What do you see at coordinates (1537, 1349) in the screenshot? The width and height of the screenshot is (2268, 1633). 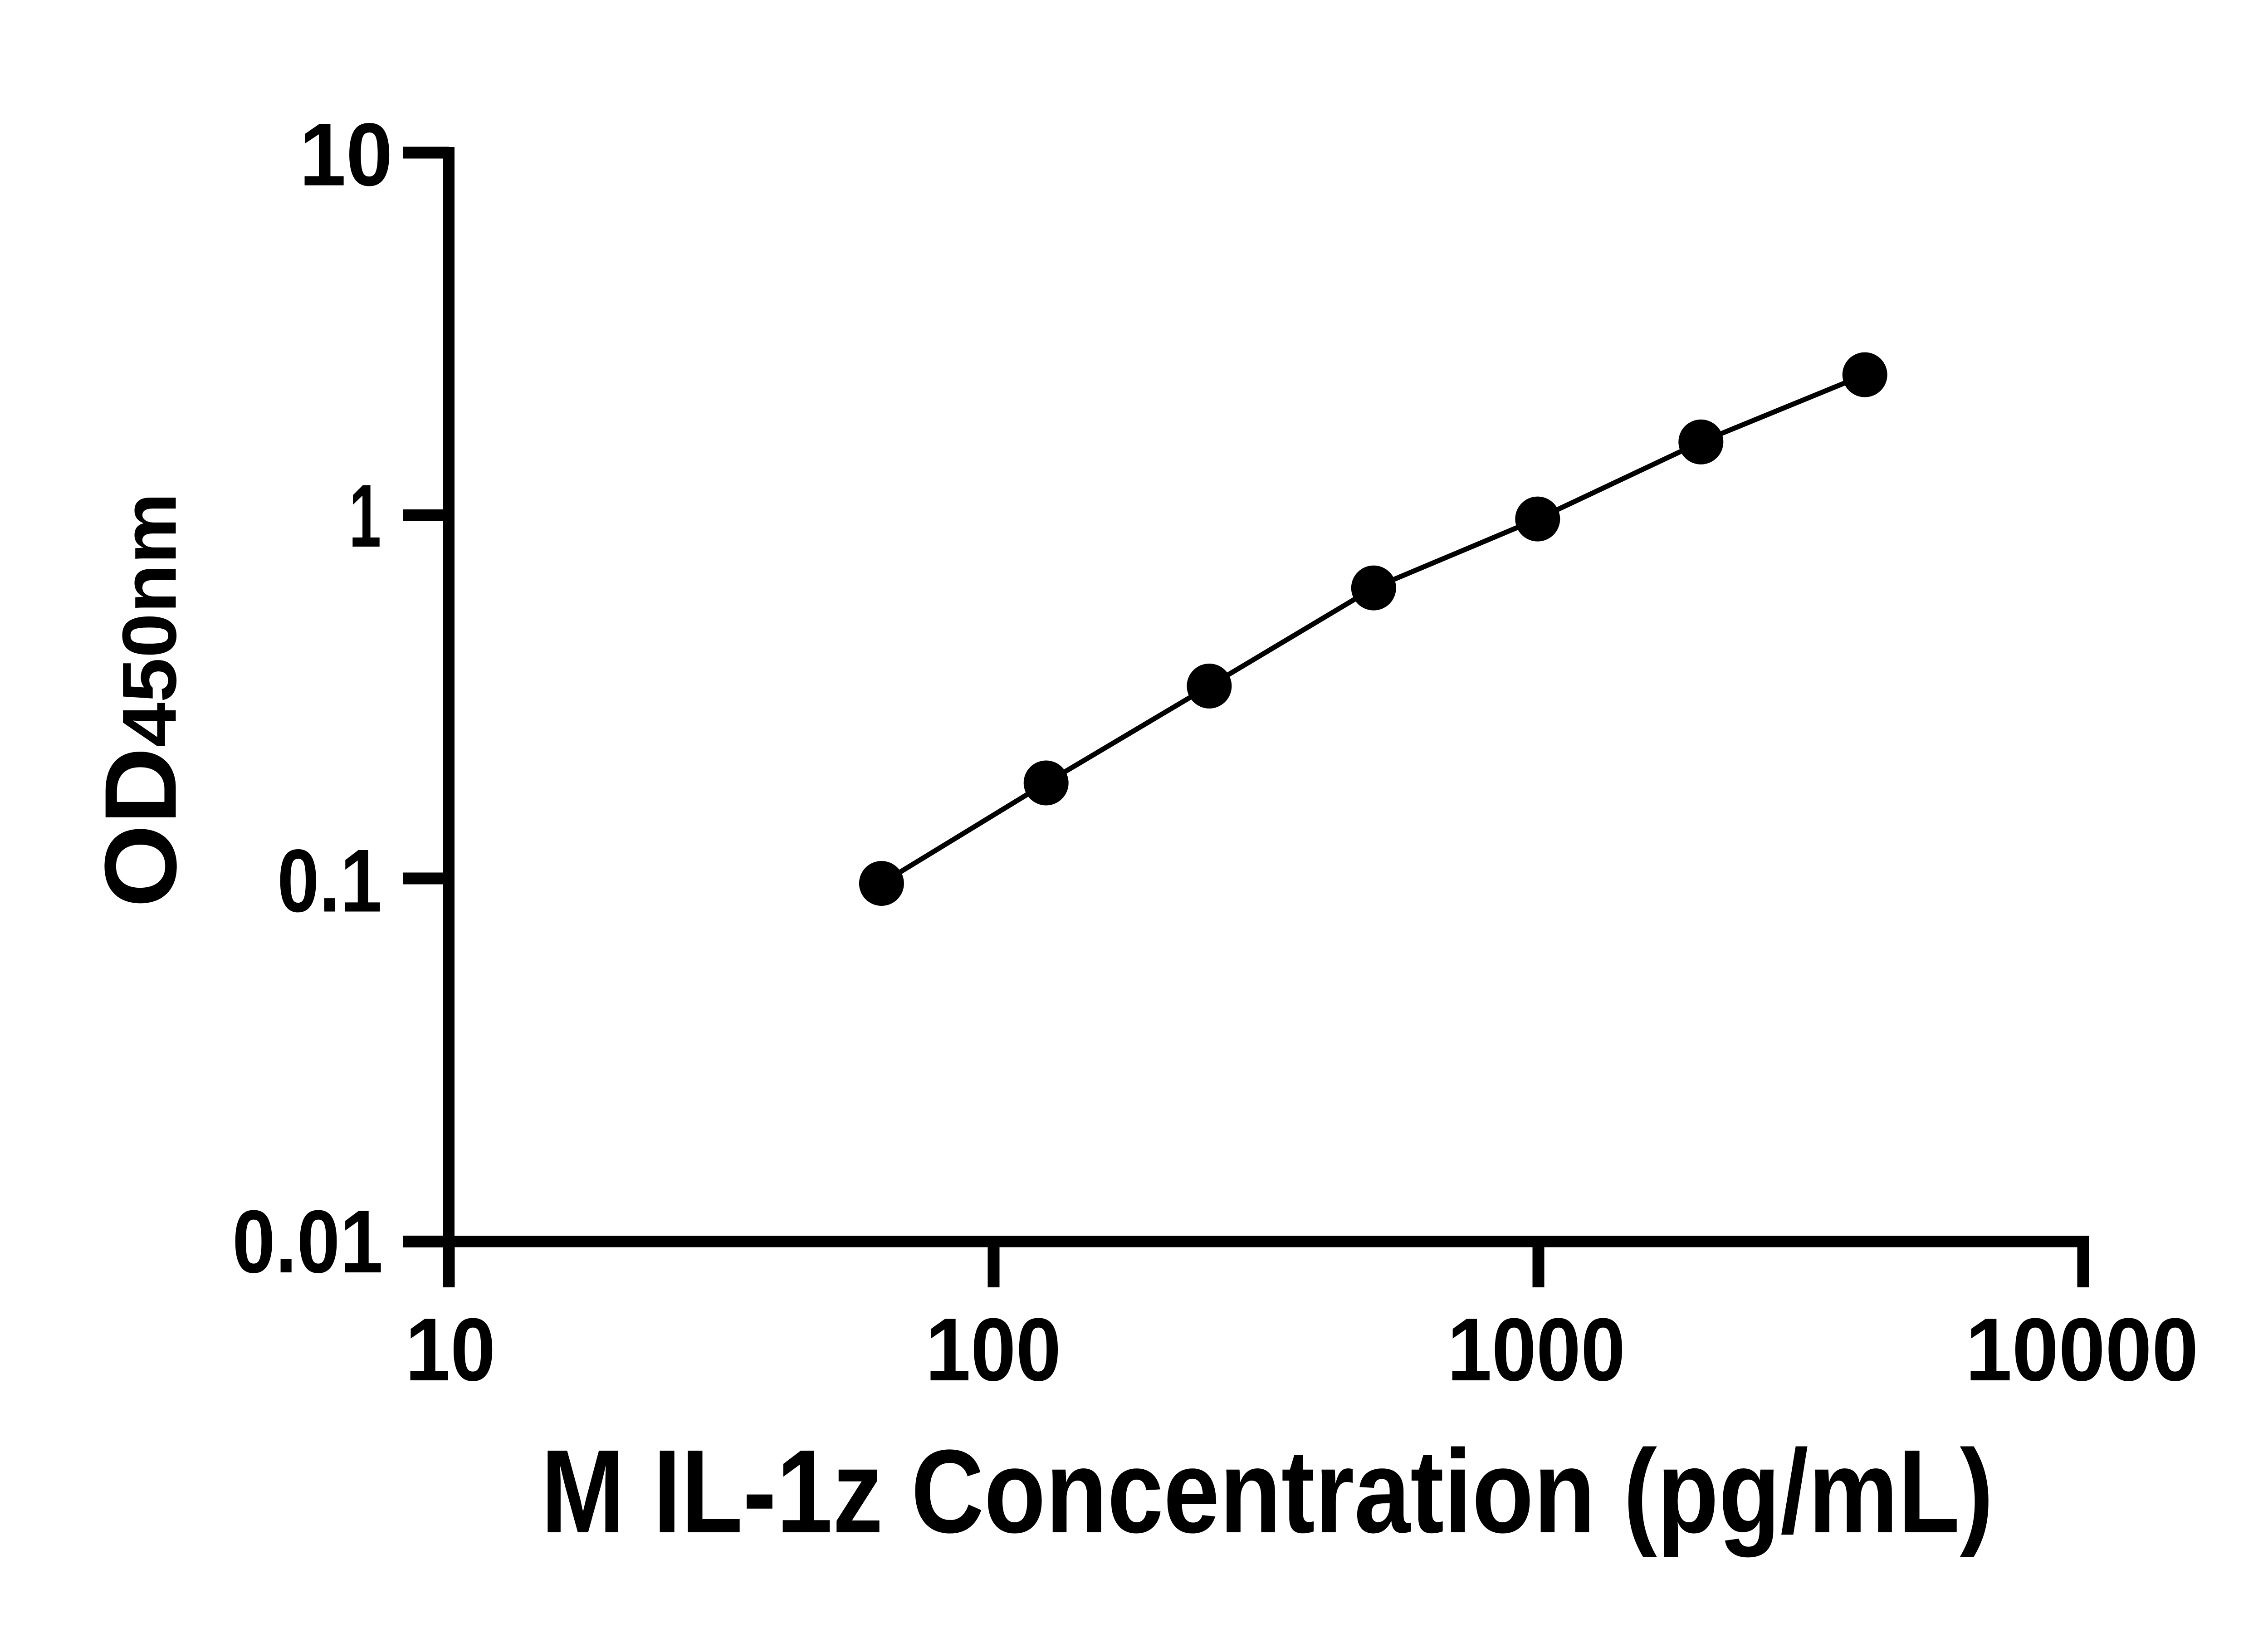 I see `svg-text: 1000` at bounding box center [1537, 1349].